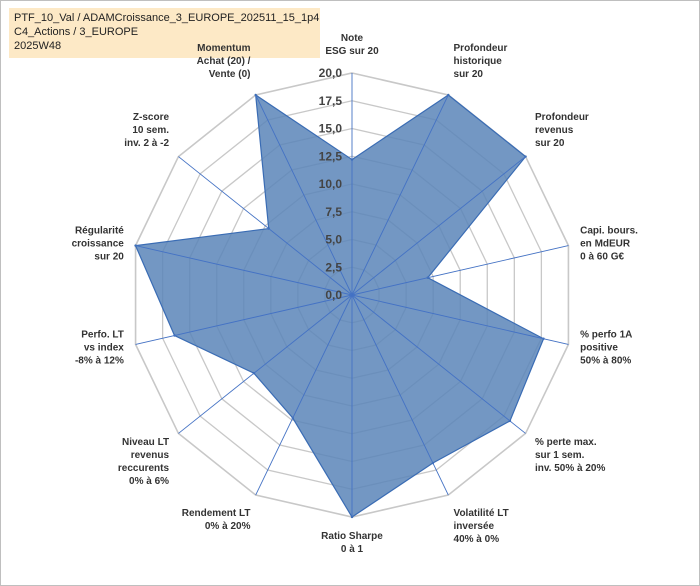  Describe the element at coordinates (605, 243) in the screenshot. I see `category-label-line: en MdEUR` at that location.